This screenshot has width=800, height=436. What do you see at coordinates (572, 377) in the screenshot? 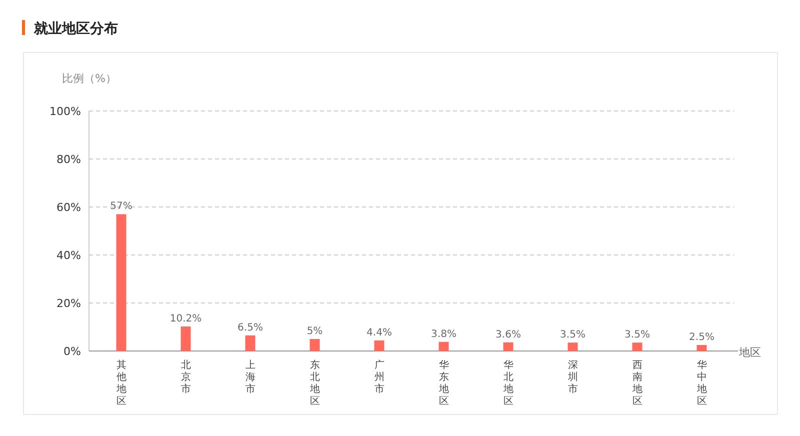
I see `x-tick-label: 深圳市` at bounding box center [572, 377].